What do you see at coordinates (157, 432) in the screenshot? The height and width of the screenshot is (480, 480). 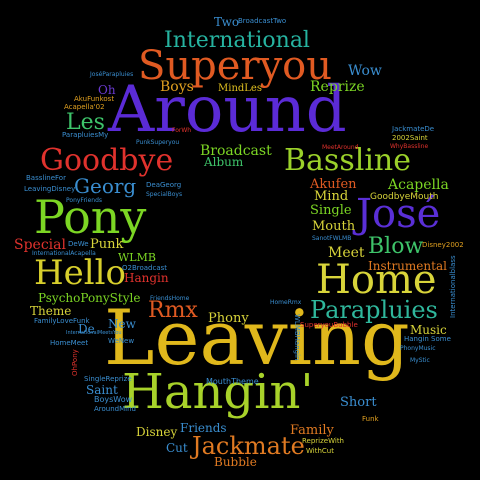 I see `word-disney: Disney` at bounding box center [157, 432].